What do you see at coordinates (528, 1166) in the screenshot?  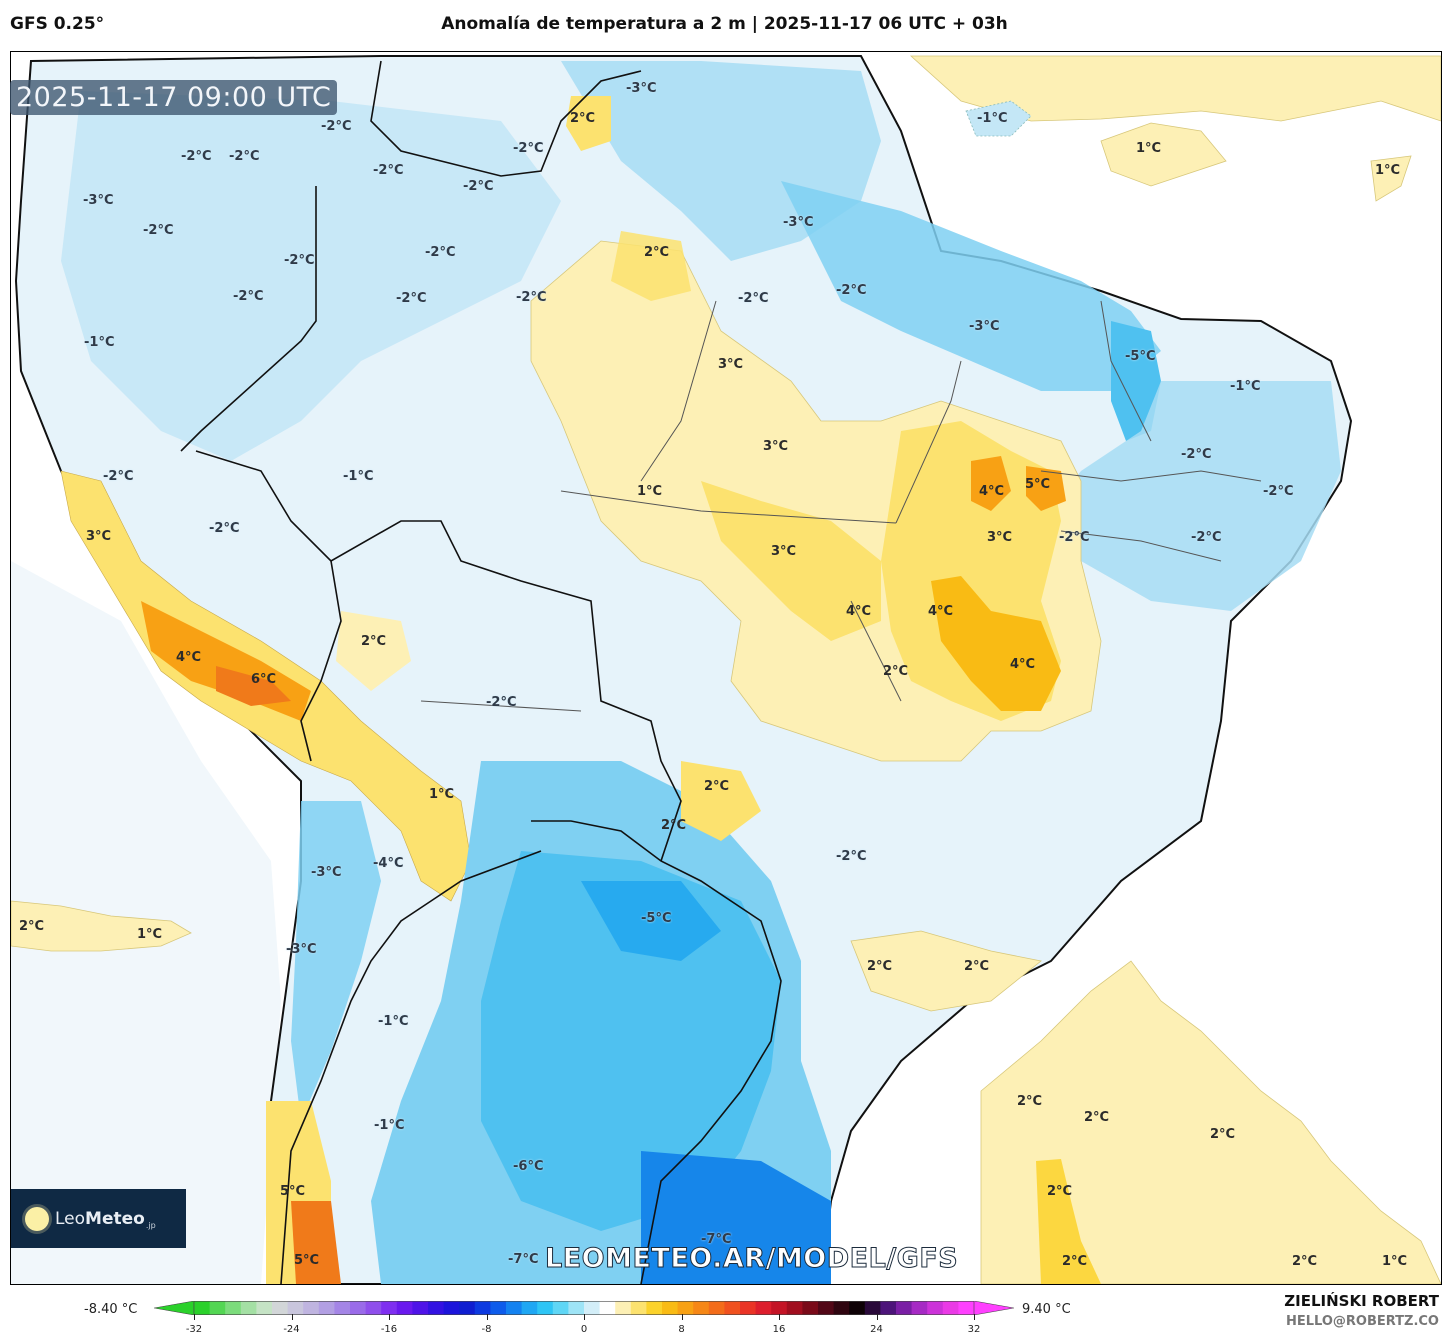 I see `contour-label: -6°C` at bounding box center [528, 1166].